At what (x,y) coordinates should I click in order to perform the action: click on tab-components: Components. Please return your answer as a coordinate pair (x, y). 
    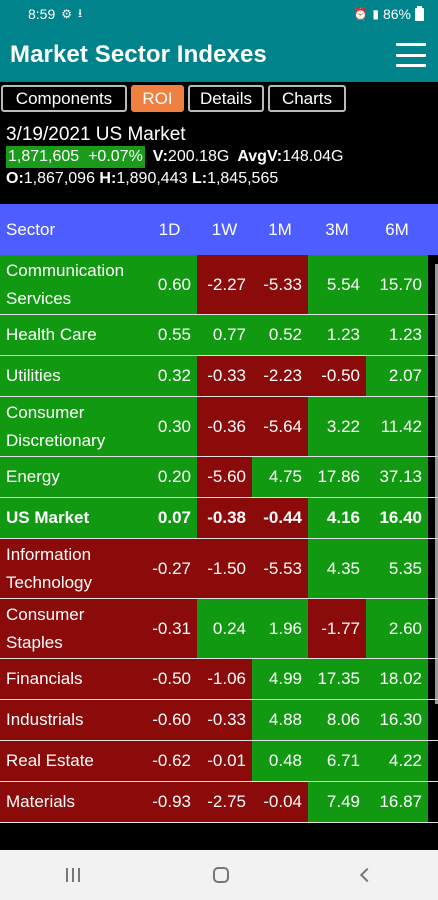
    Looking at the image, I should click on (64, 98).